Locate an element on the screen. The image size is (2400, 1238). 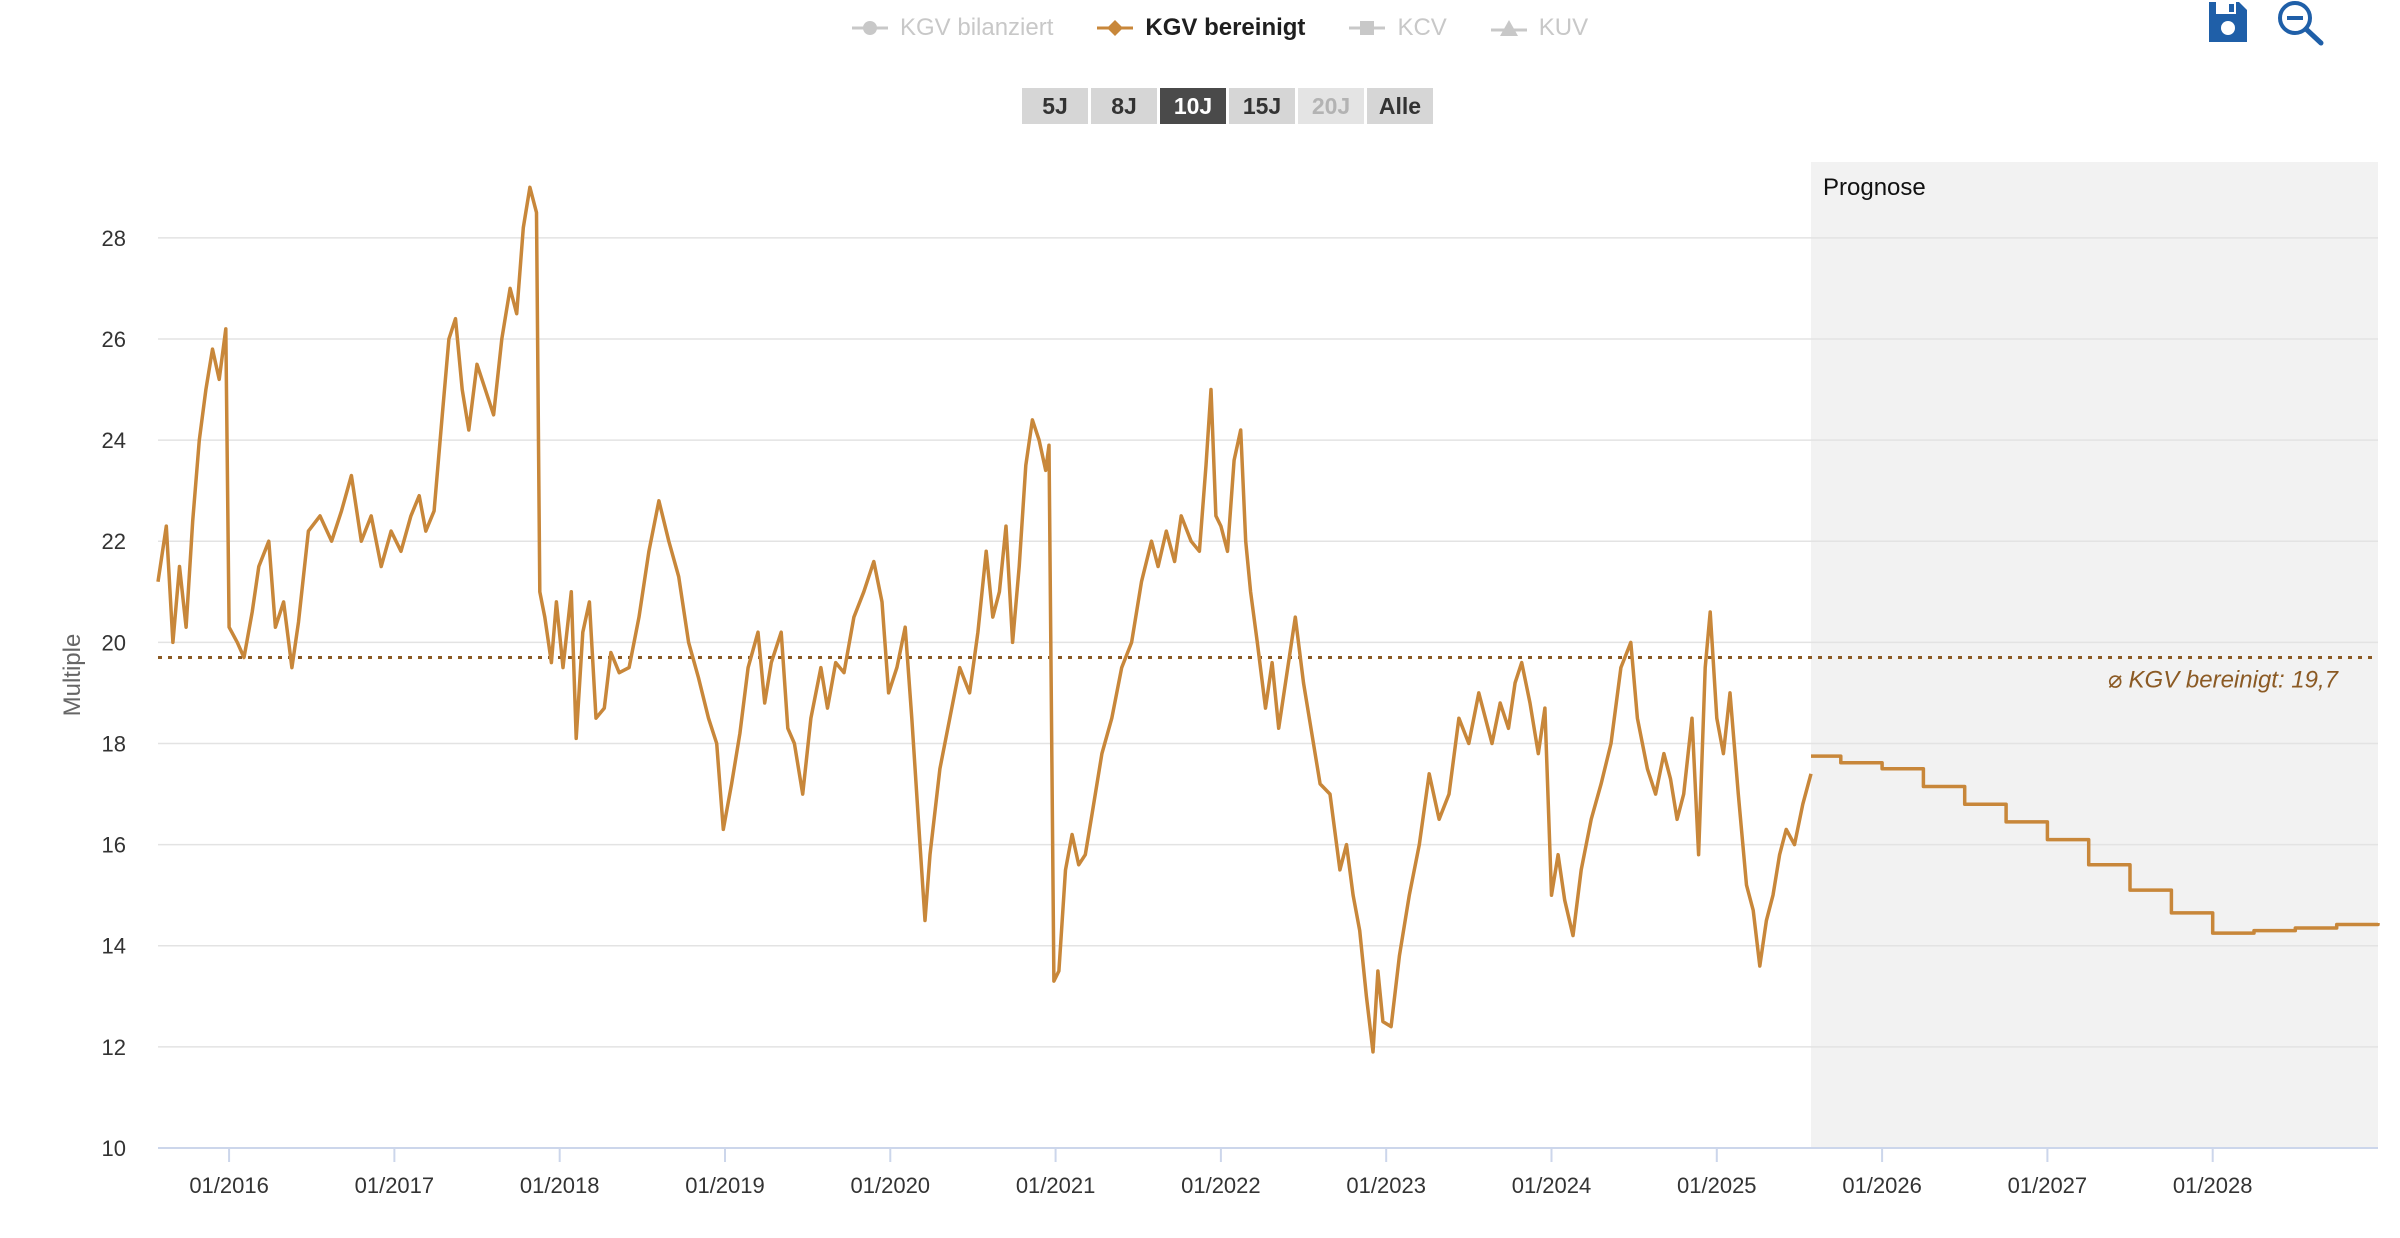
x-tick-label: 01/2018 is located at coordinates (560, 1185).